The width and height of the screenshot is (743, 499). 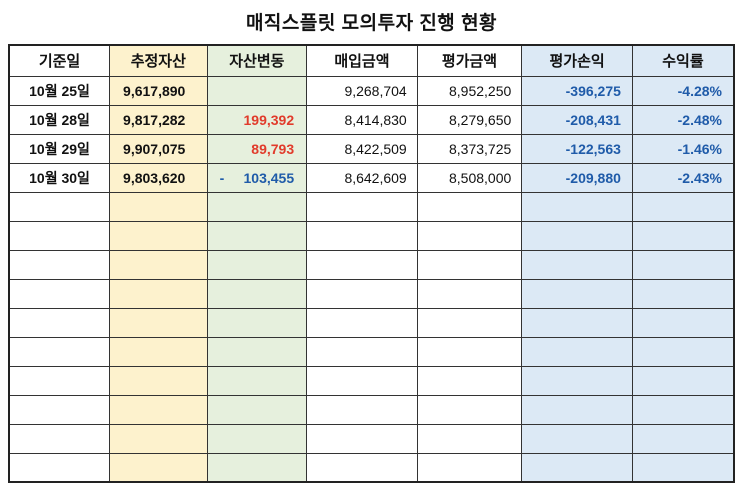 I want to click on cell-return_rate: -4.28%, so click(x=683, y=90).